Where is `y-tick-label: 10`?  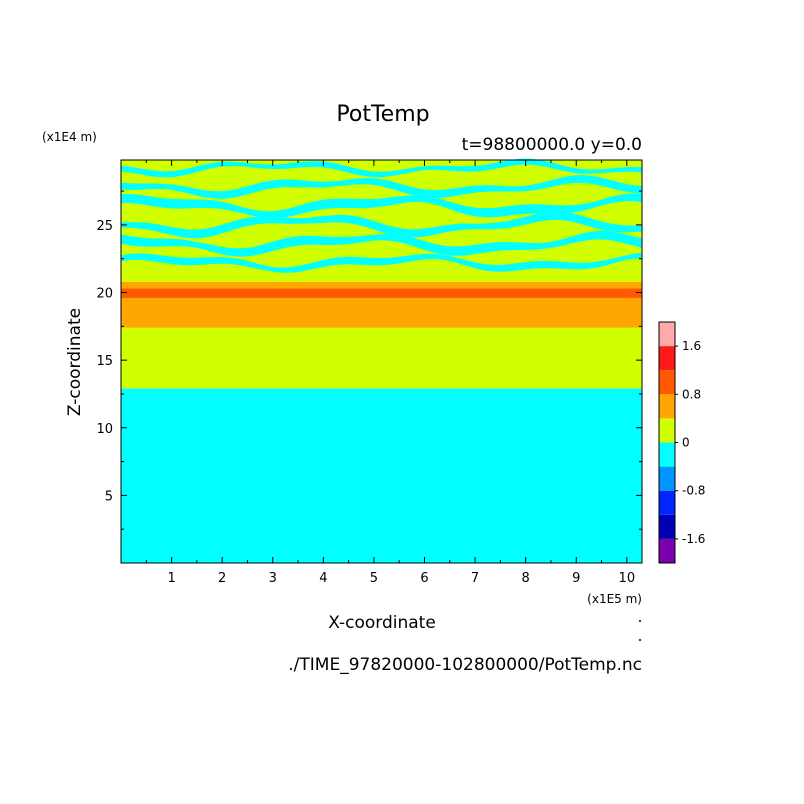 y-tick-label: 10 is located at coordinates (104, 429).